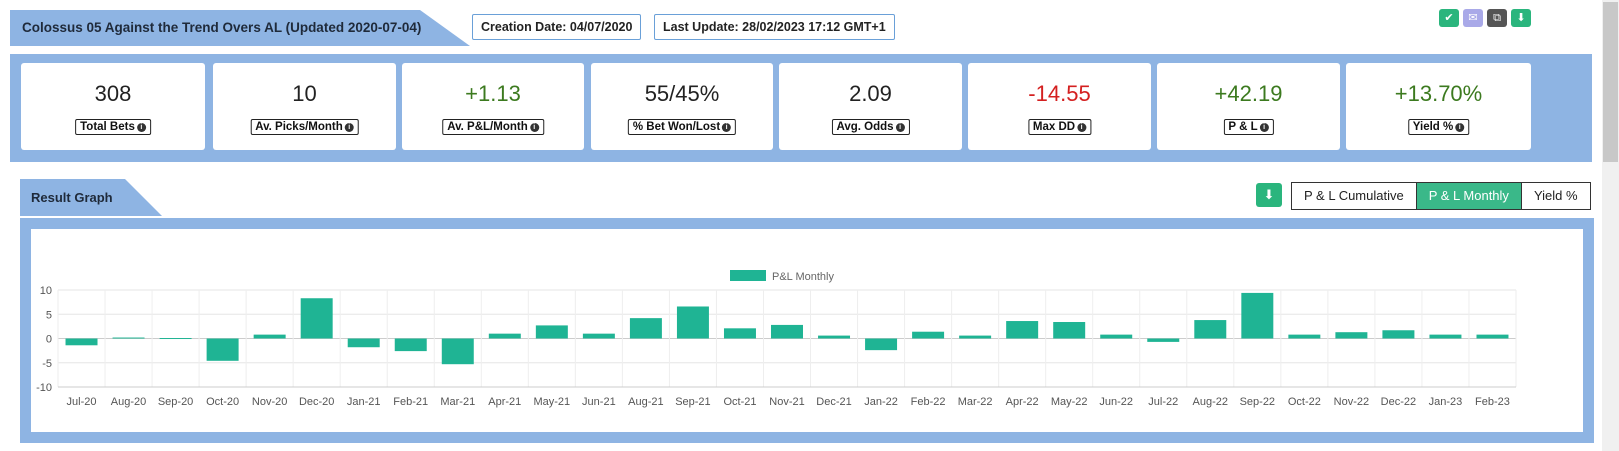  What do you see at coordinates (1469, 196) in the screenshot?
I see `toggle-pl-monthly: P & L Monthly` at bounding box center [1469, 196].